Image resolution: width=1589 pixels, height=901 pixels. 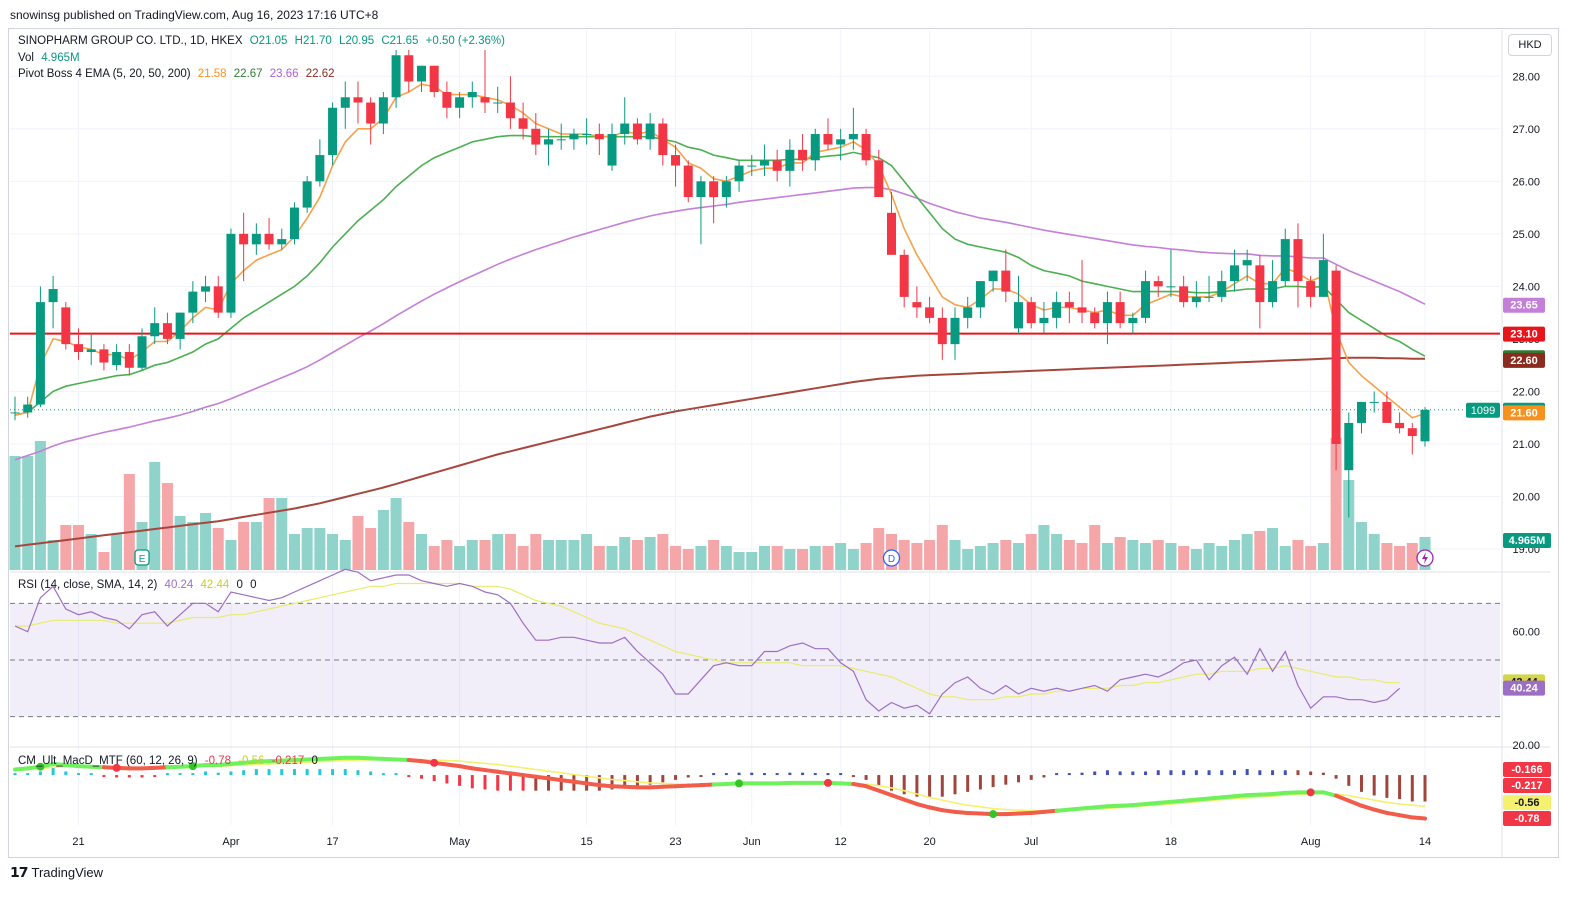 I want to click on ema-label: Pivot Boss 4 EMA (5, 20, 50, 200), so click(x=104, y=74).